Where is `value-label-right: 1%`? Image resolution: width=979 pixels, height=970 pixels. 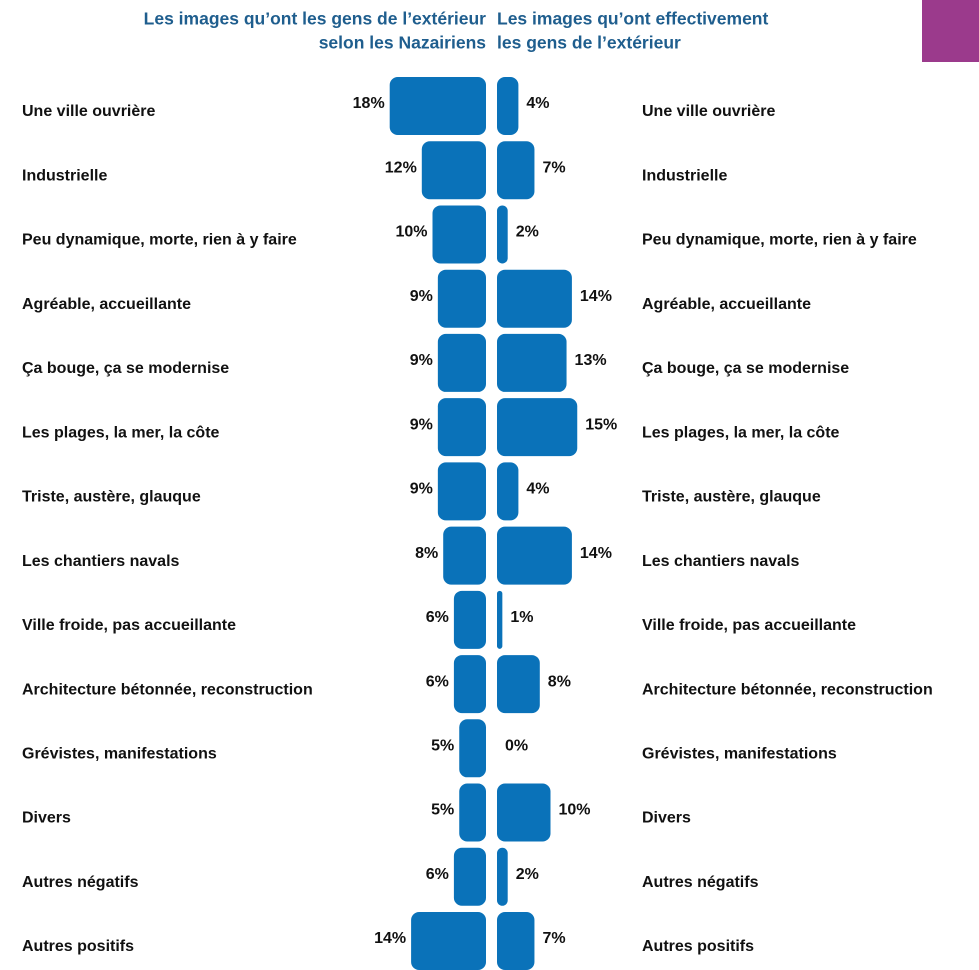 value-label-right: 1% is located at coordinates (521, 617).